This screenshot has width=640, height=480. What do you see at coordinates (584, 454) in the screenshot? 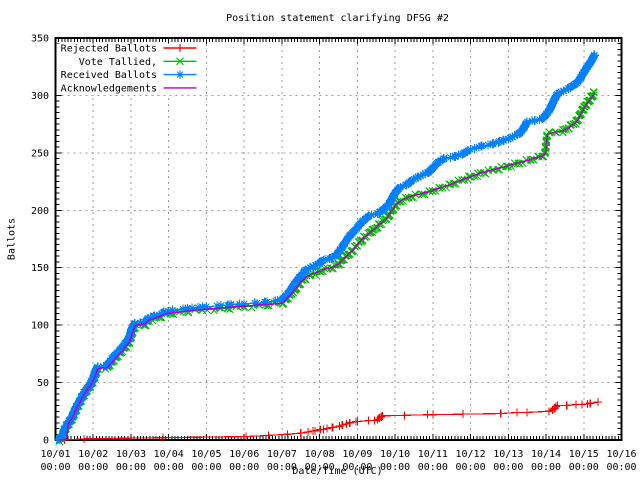
I see `x-tick-date-label: 10/15` at bounding box center [584, 454].